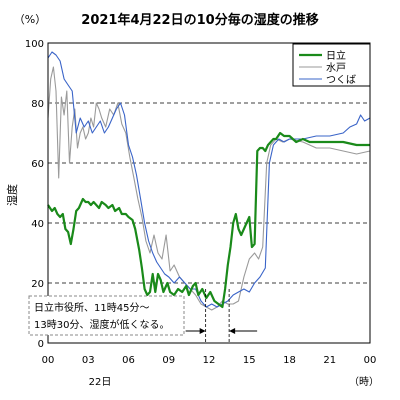 This screenshot has height=400, width=400. What do you see at coordinates (41, 344) in the screenshot?
I see `y-tick-label: 0` at bounding box center [41, 344].